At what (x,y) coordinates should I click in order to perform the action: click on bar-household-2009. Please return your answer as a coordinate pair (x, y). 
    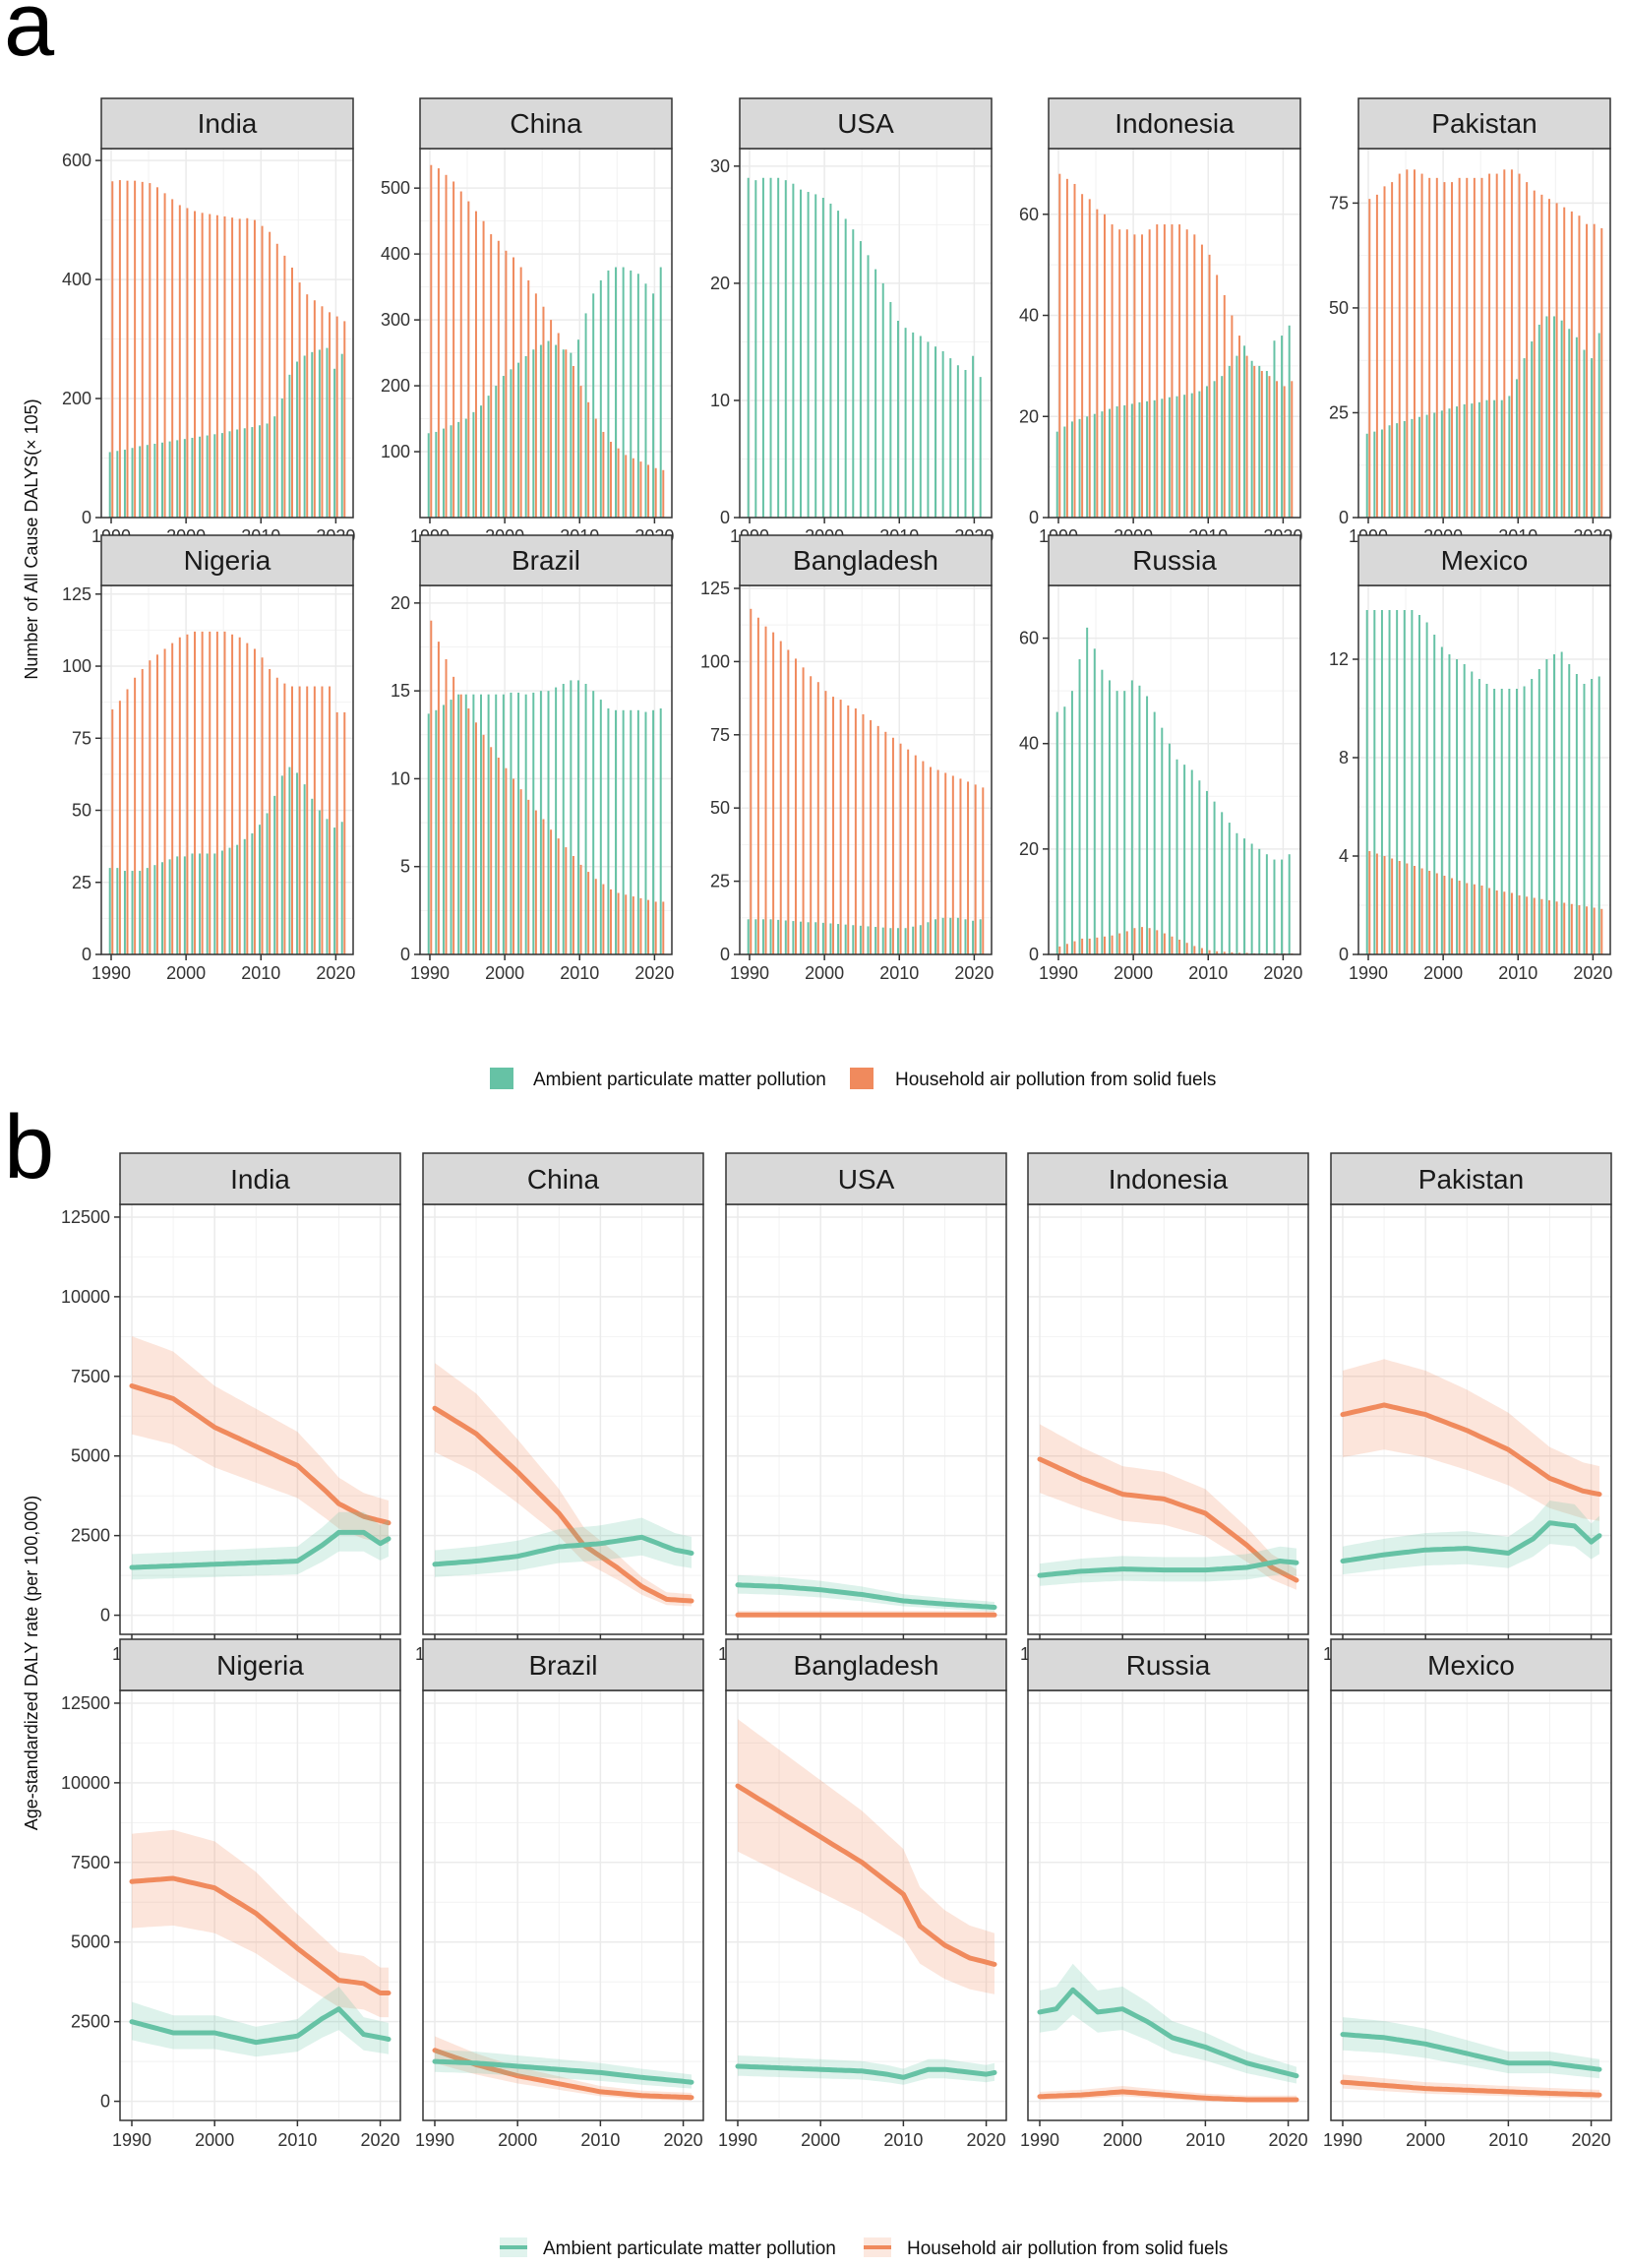
    Looking at the image, I should click on (892, 845).